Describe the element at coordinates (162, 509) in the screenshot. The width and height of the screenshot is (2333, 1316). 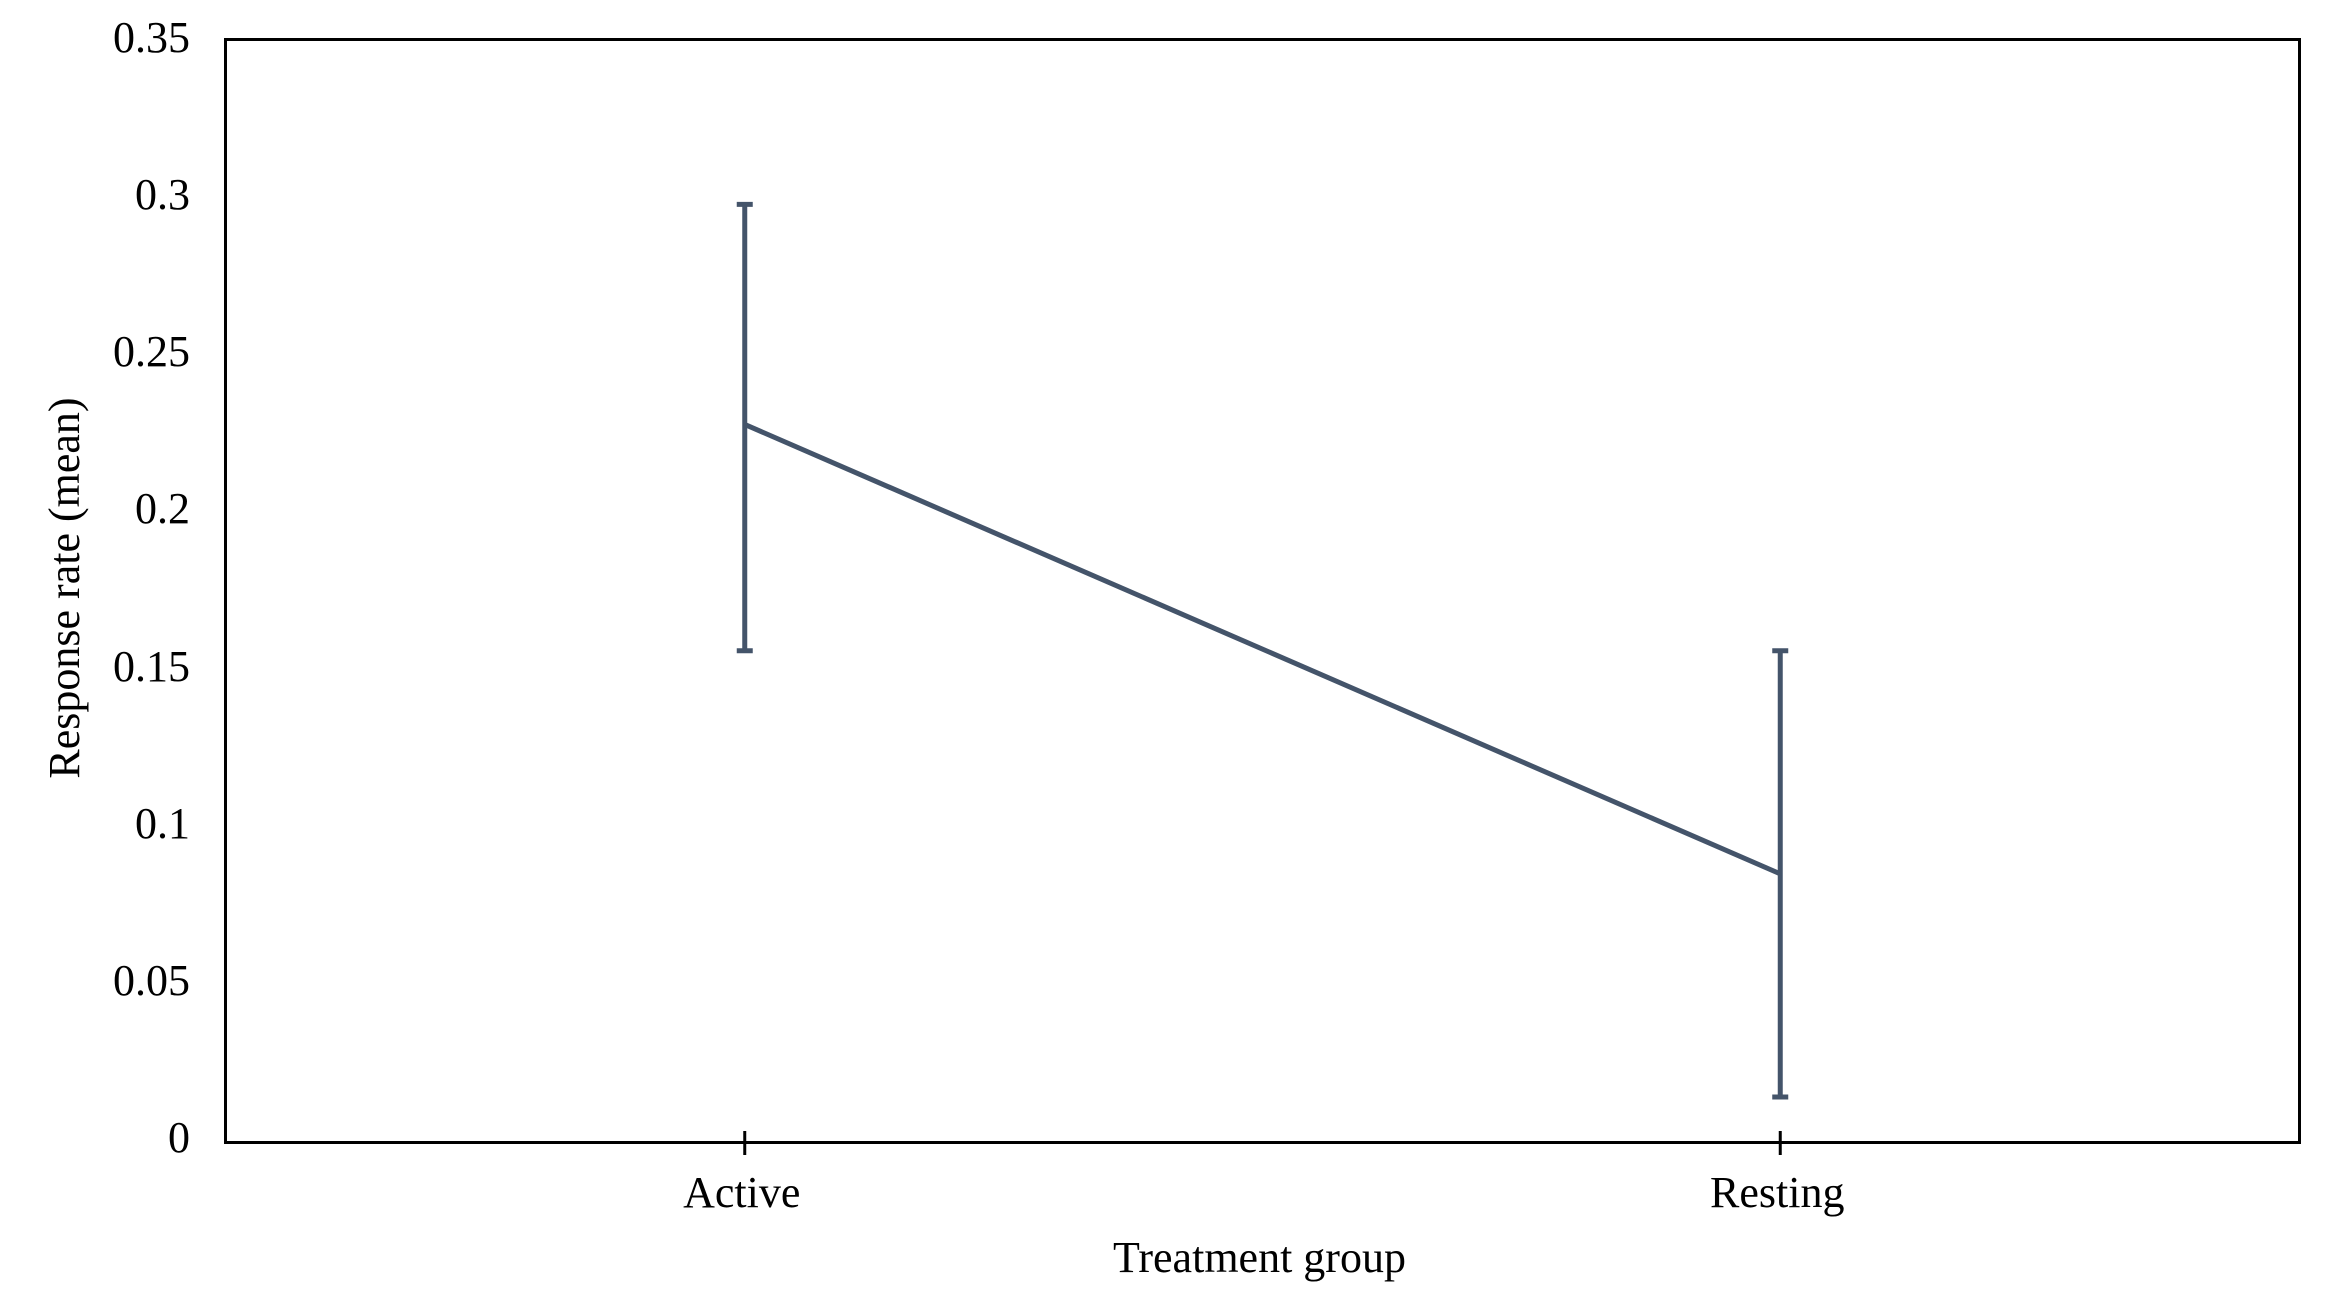
I see `y-tick-label: 0.2` at that location.